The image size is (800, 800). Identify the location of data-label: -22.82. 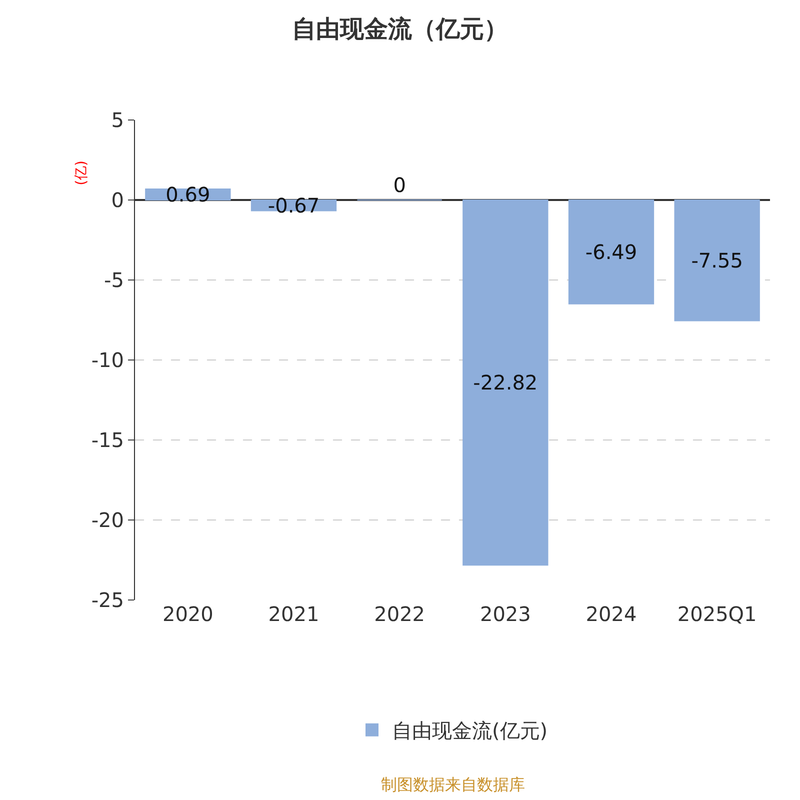
(505, 382).